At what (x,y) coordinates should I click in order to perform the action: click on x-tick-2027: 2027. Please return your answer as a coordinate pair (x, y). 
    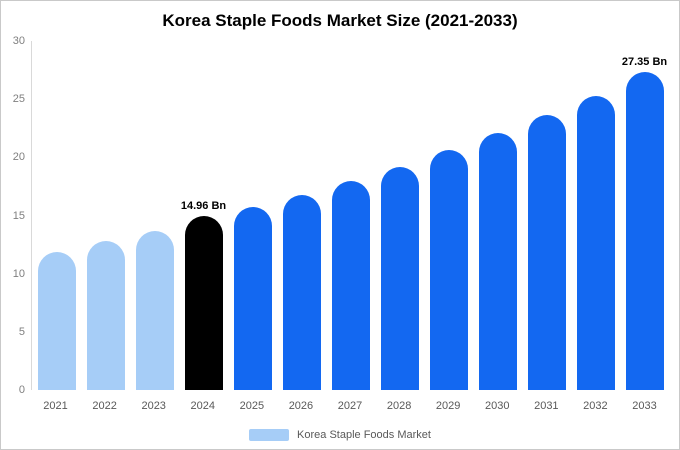
    Looking at the image, I should click on (350, 406).